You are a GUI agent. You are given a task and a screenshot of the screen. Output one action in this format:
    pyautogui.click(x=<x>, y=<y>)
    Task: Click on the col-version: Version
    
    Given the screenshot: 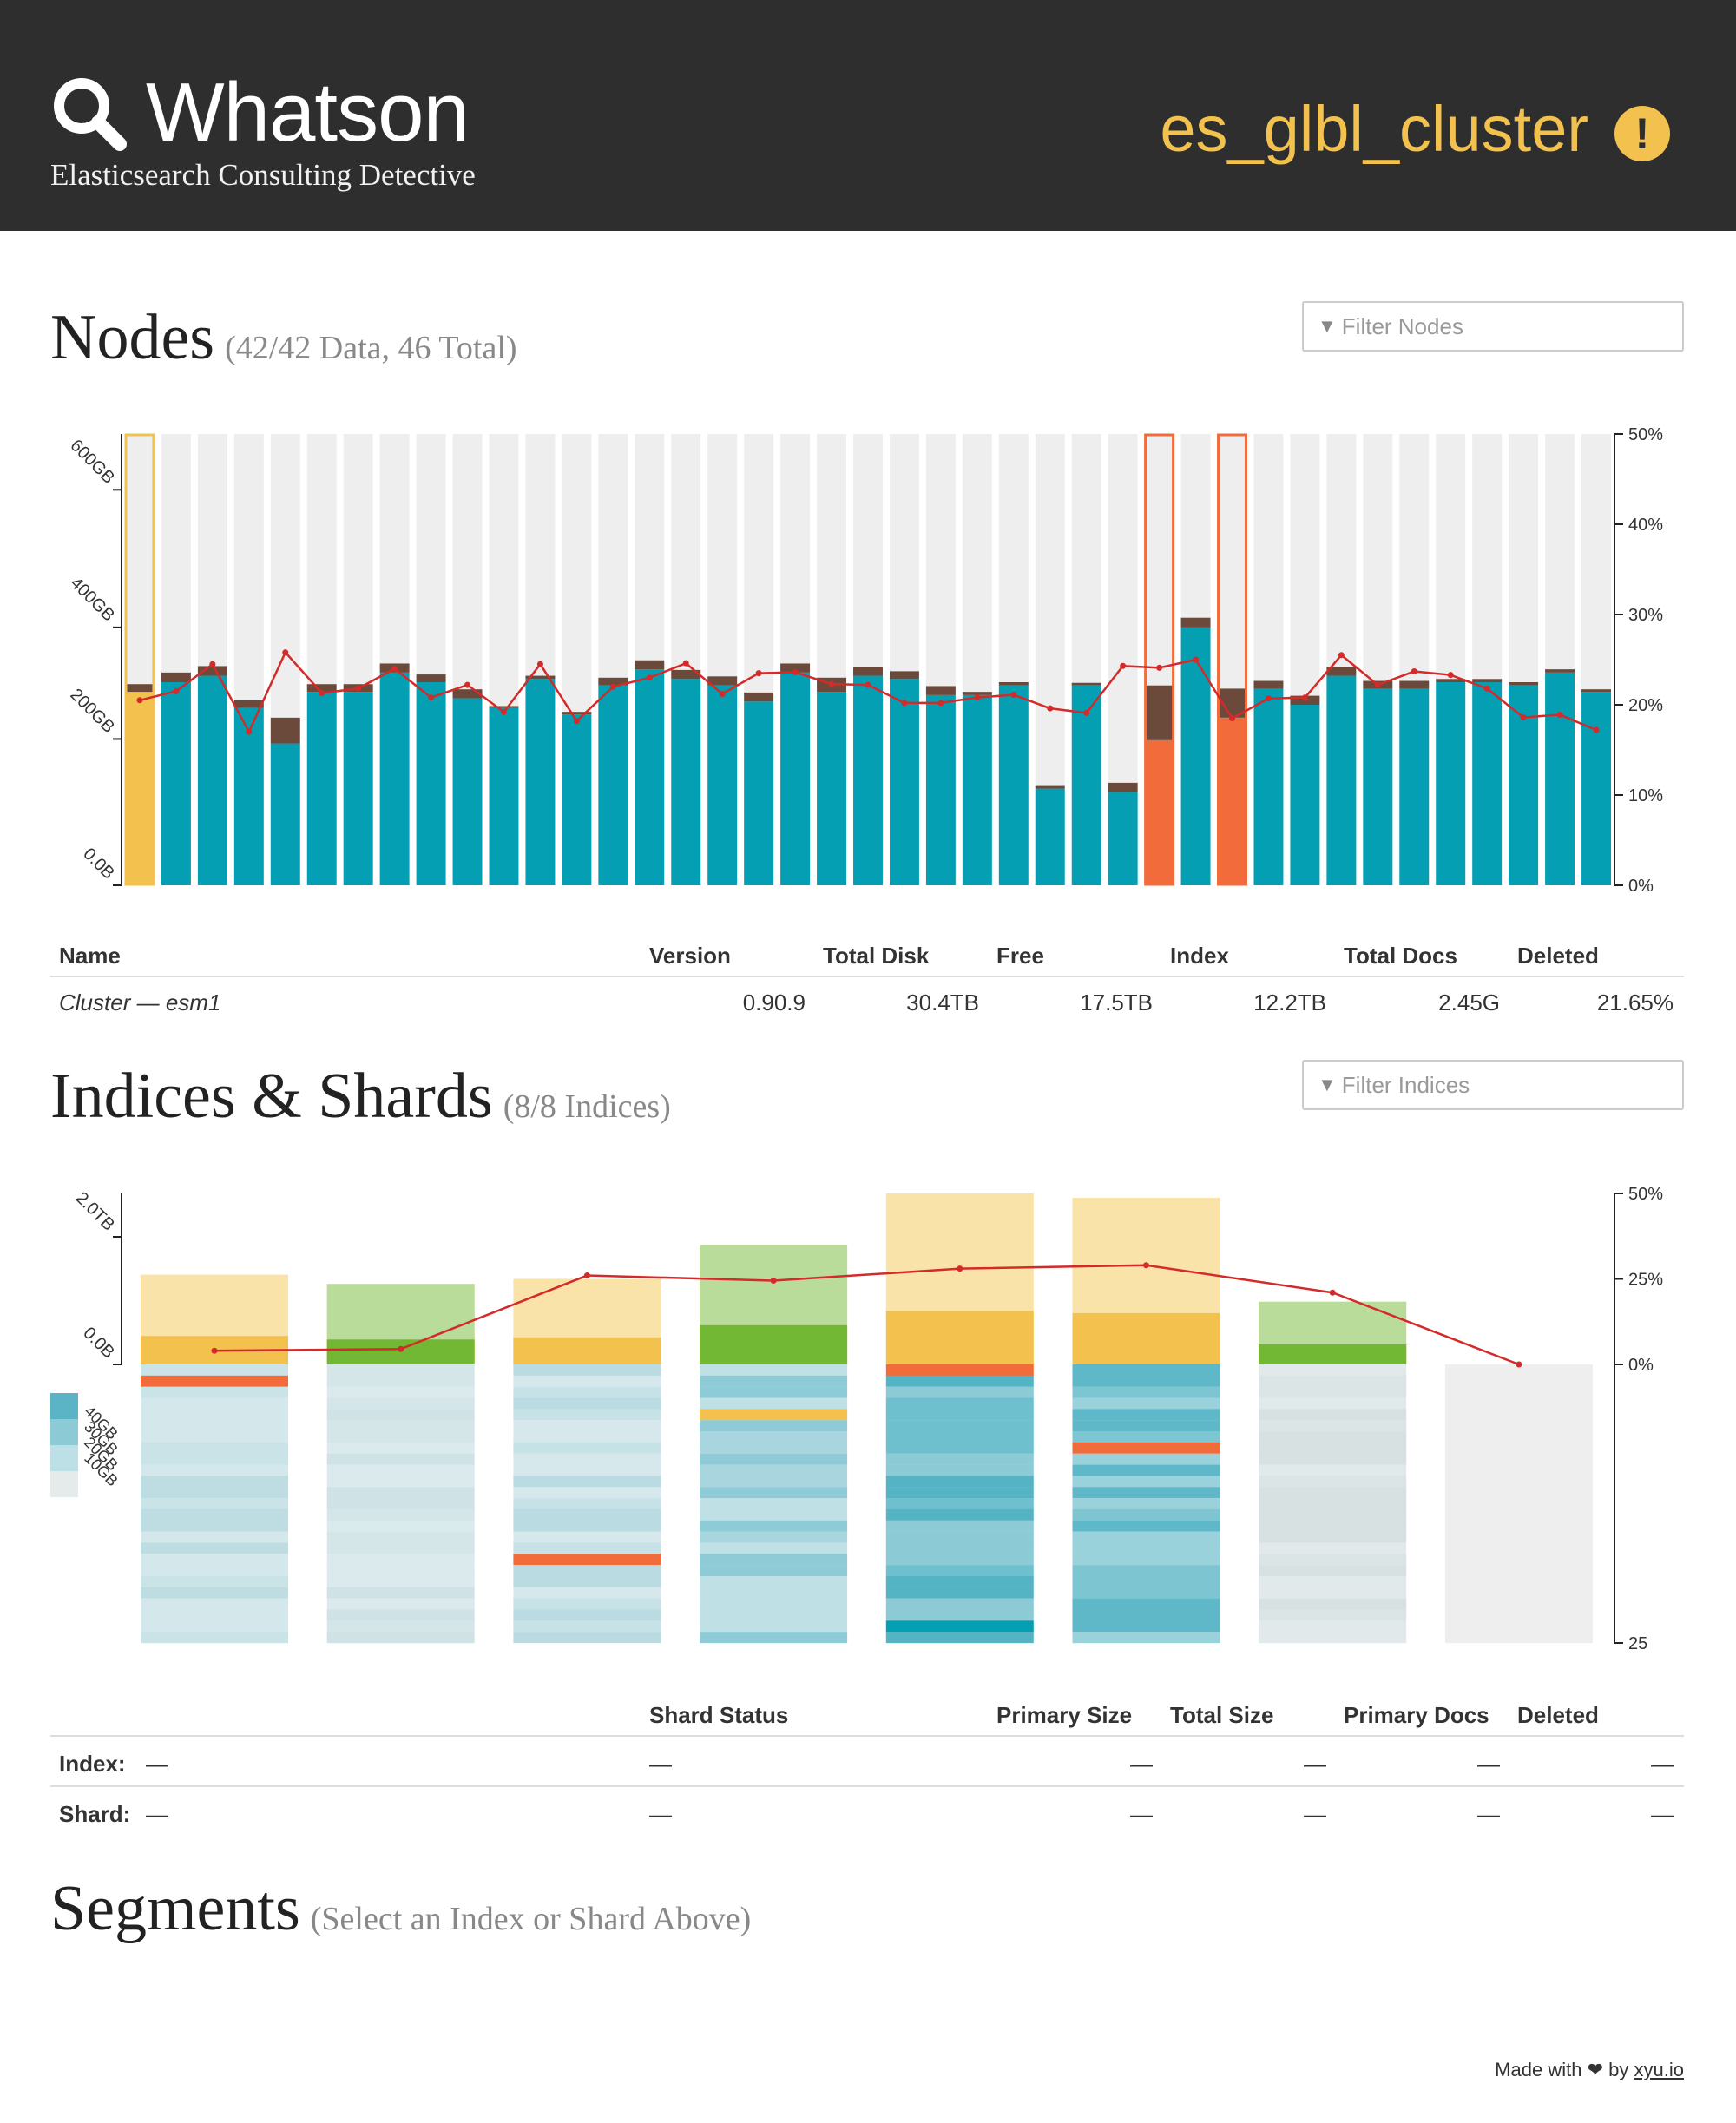 What is the action you would take?
    pyautogui.click(x=690, y=956)
    